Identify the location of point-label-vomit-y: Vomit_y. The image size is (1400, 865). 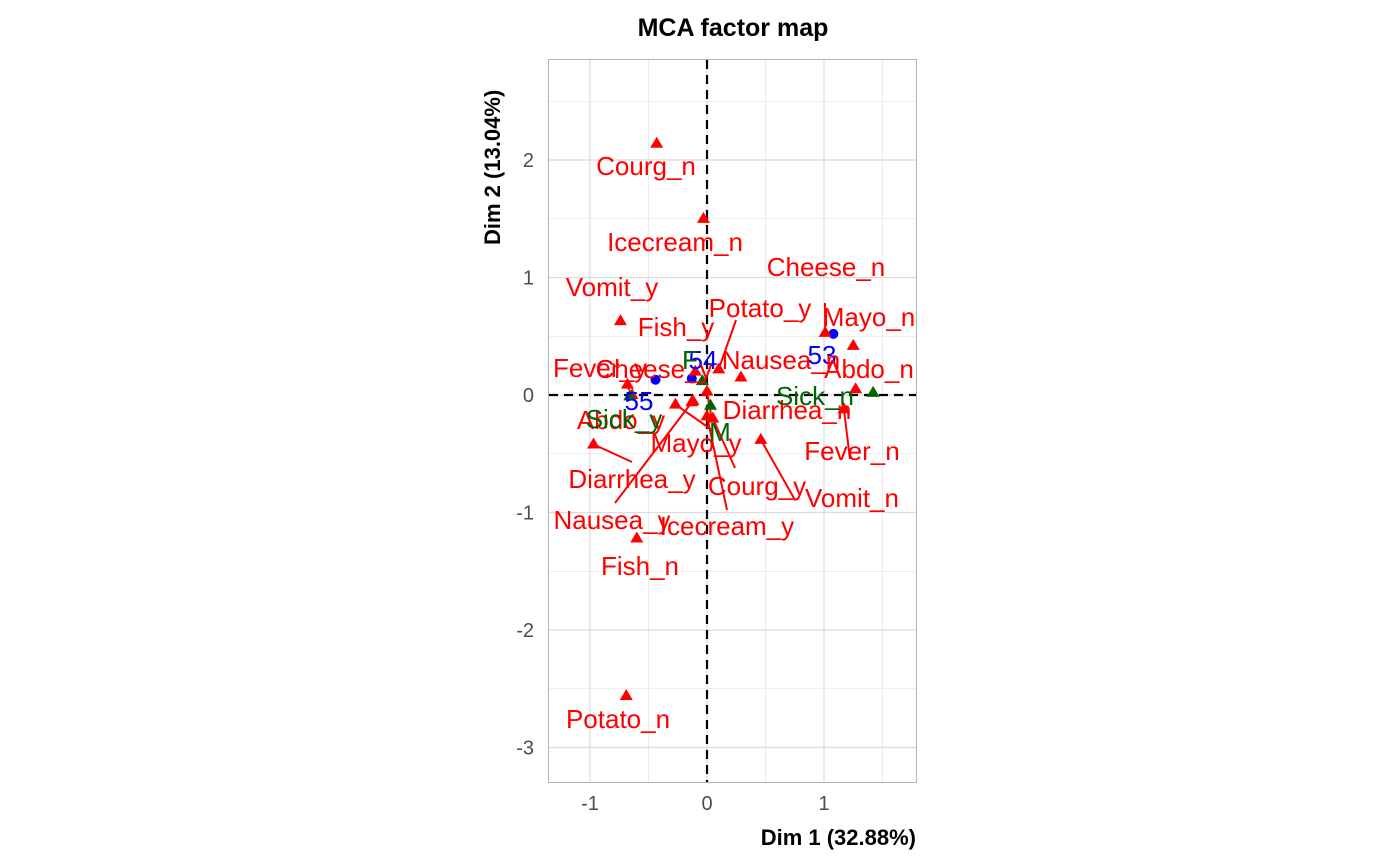
(612, 287).